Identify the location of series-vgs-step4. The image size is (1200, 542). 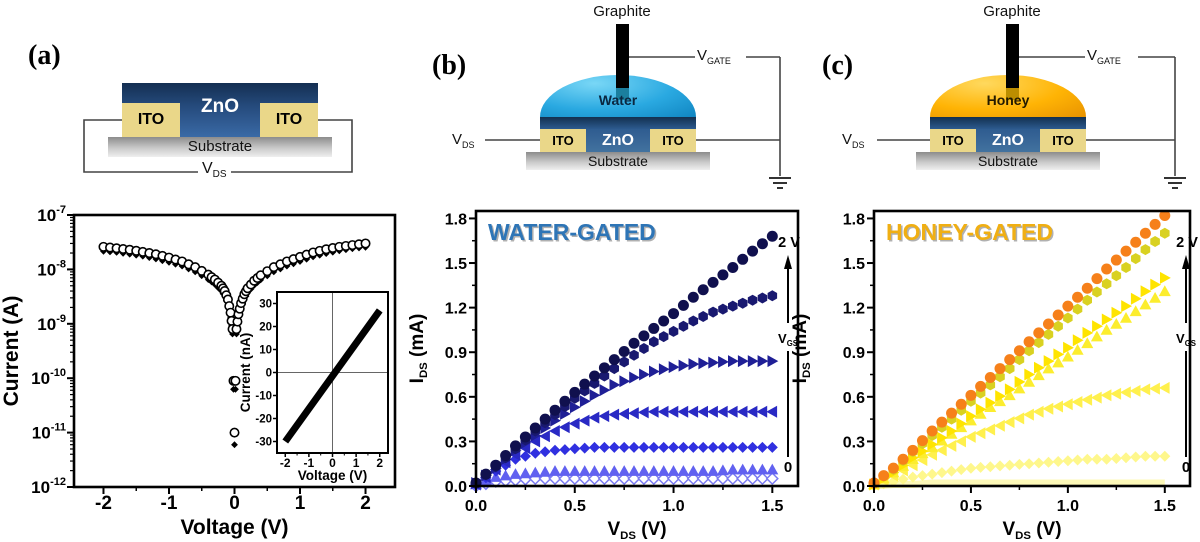
(624, 448).